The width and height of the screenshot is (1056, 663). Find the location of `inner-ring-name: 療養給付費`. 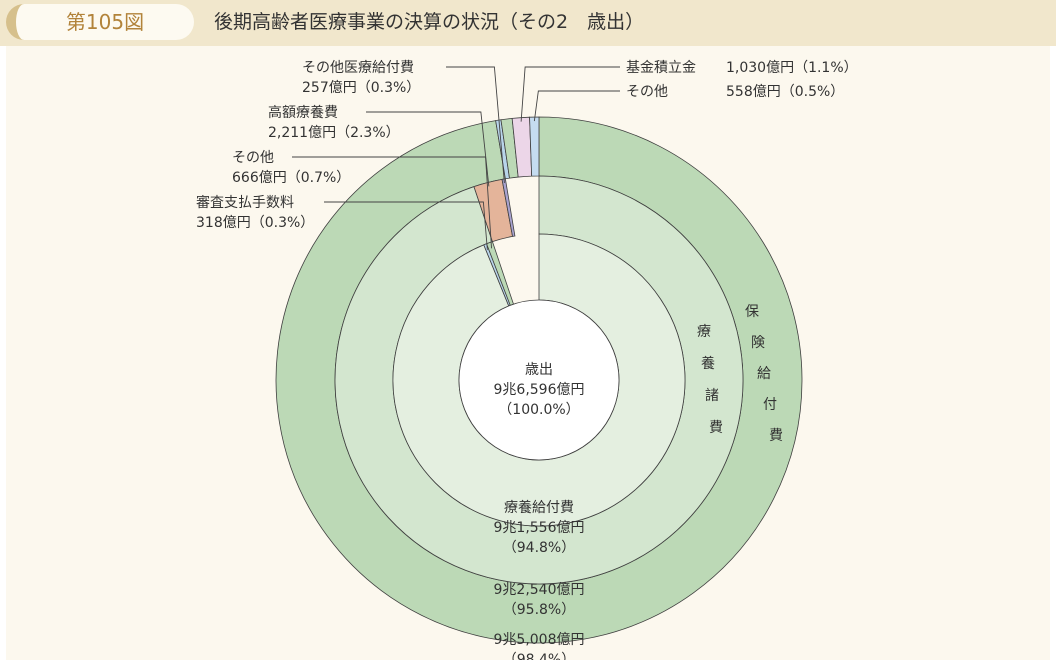

inner-ring-name: 療養給付費 is located at coordinates (539, 507).